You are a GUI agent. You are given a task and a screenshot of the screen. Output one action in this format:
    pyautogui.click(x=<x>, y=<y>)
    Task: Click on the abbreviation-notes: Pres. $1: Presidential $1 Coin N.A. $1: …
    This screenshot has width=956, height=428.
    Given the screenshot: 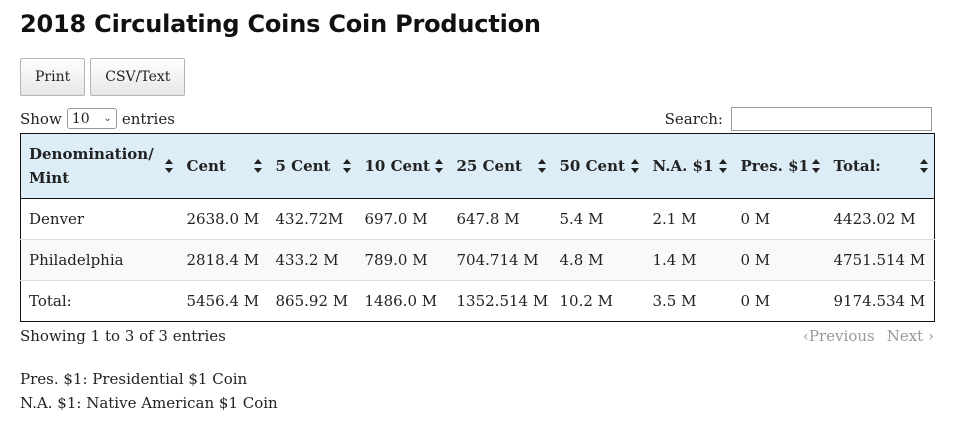 What is the action you would take?
    pyautogui.click(x=149, y=391)
    